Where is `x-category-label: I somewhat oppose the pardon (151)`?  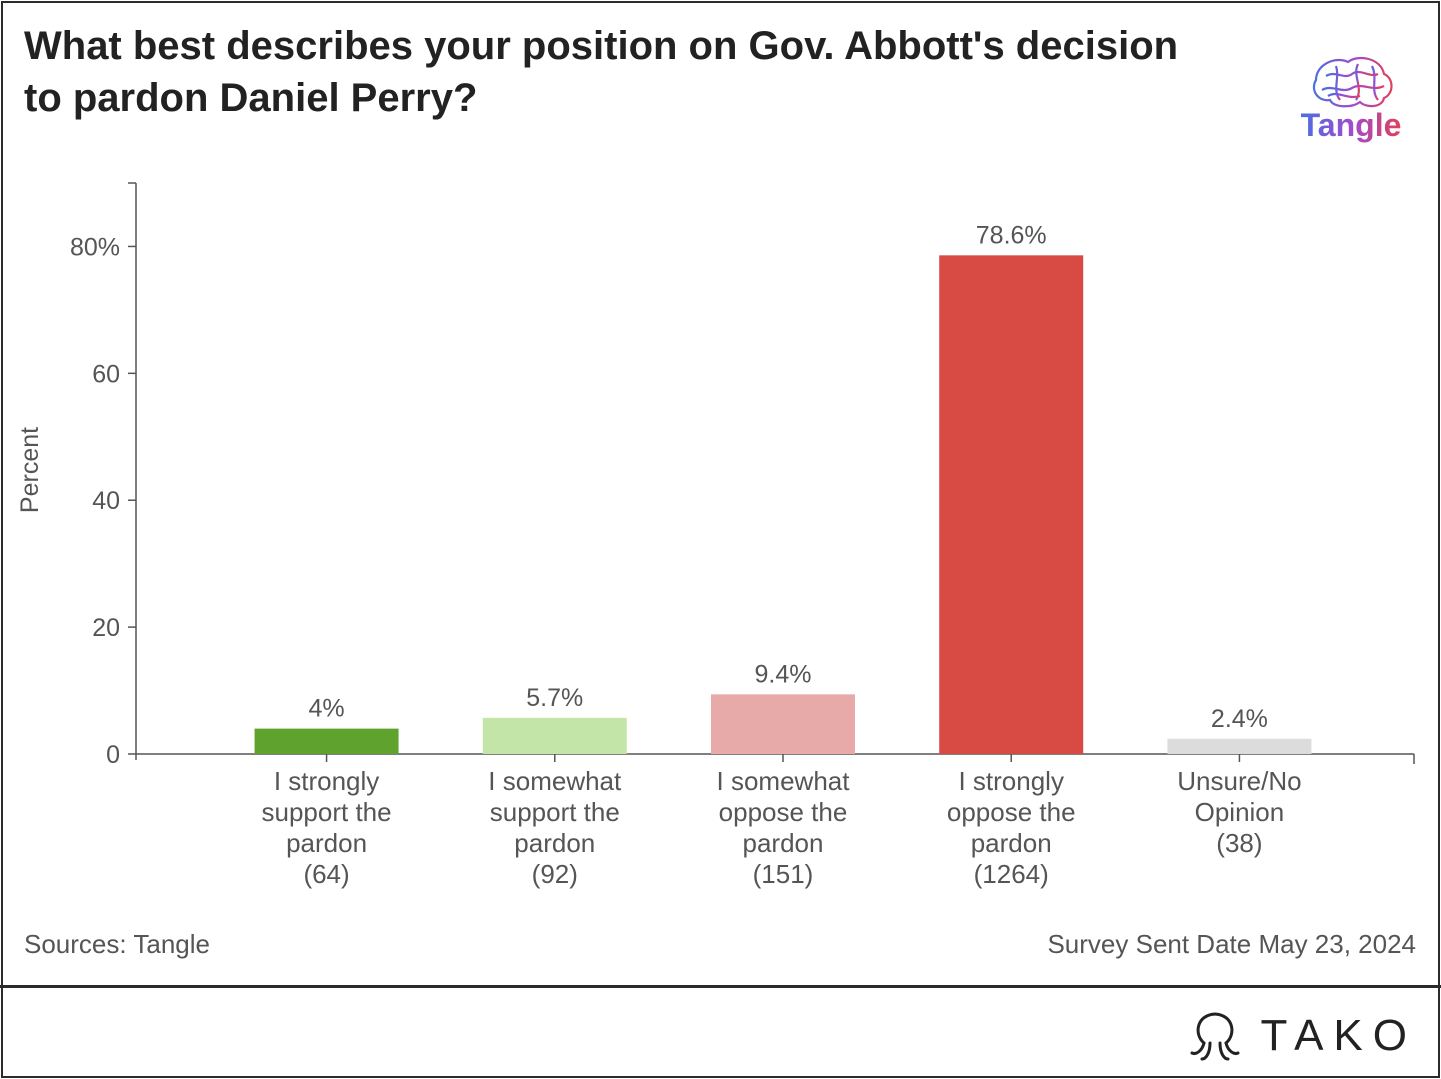 x-category-label: I somewhat oppose the pardon (151) is located at coordinates (784, 827).